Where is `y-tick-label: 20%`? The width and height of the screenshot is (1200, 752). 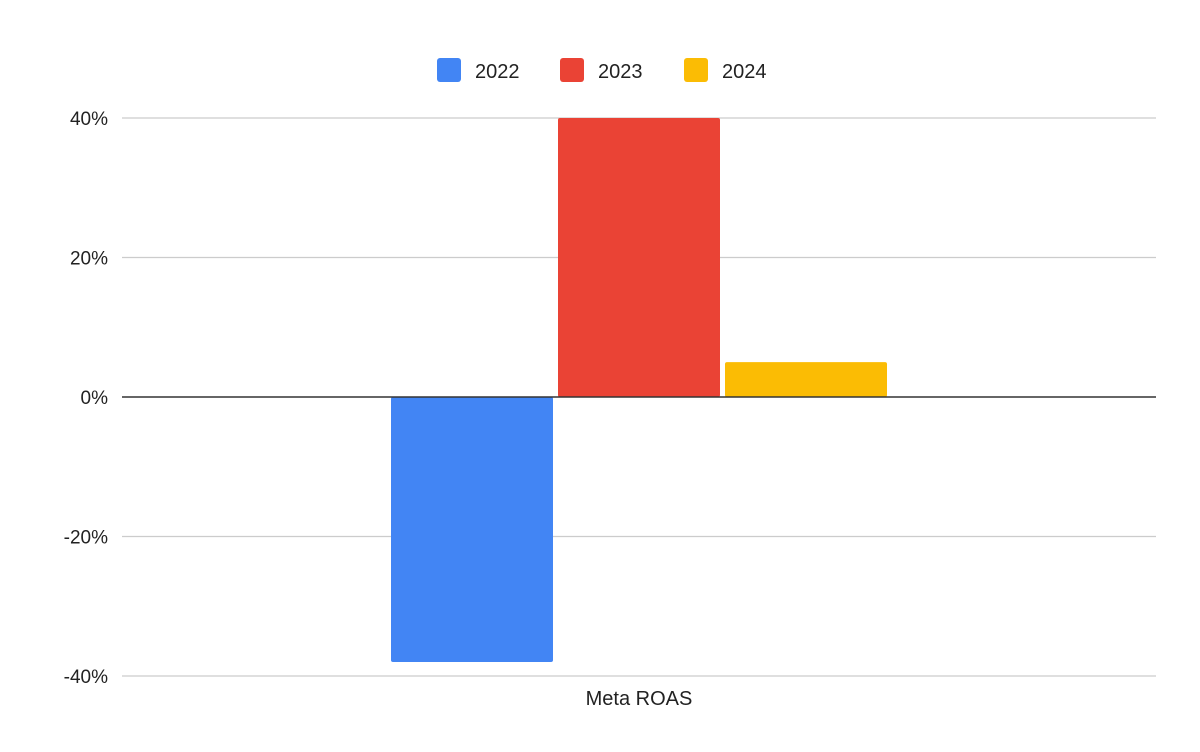
y-tick-label: 20% is located at coordinates (89, 259).